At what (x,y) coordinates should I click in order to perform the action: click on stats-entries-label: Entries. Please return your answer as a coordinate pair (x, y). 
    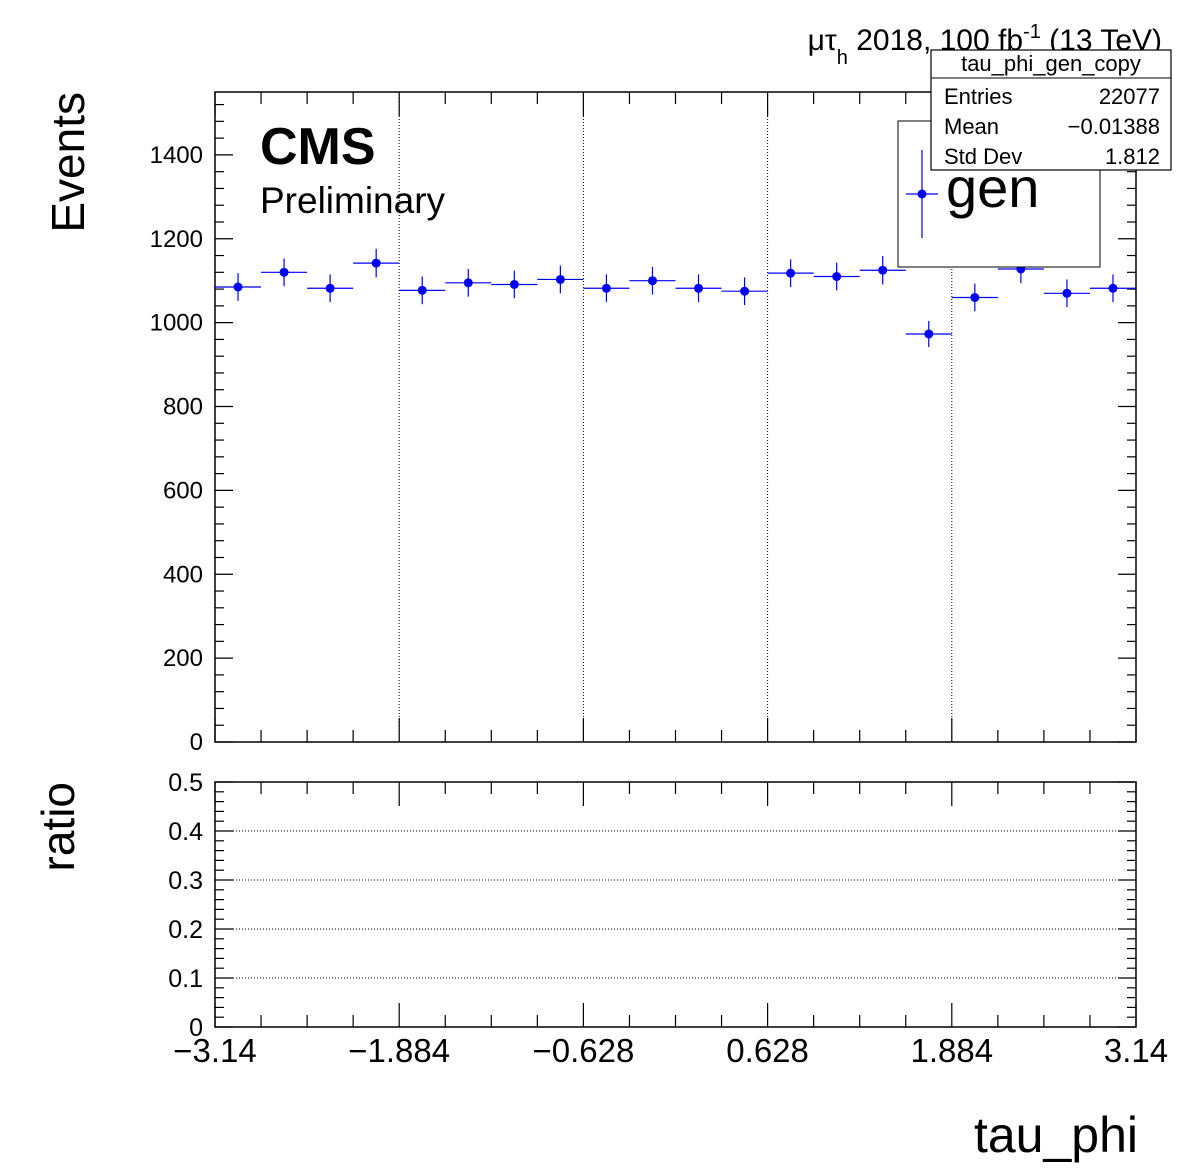
    Looking at the image, I should click on (978, 96).